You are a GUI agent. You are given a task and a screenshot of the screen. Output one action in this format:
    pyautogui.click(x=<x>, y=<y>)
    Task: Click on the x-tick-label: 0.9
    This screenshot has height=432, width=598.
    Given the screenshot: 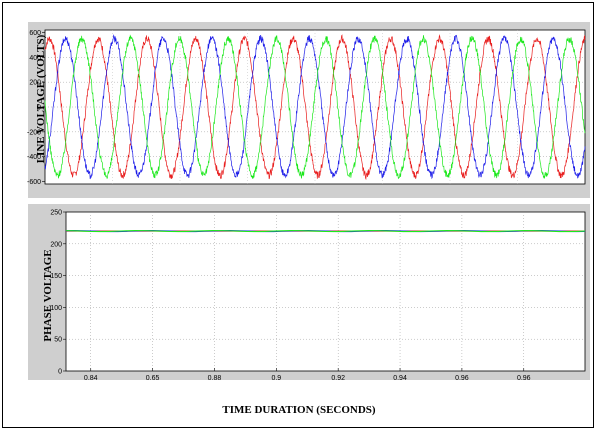 What is the action you would take?
    pyautogui.click(x=276, y=378)
    